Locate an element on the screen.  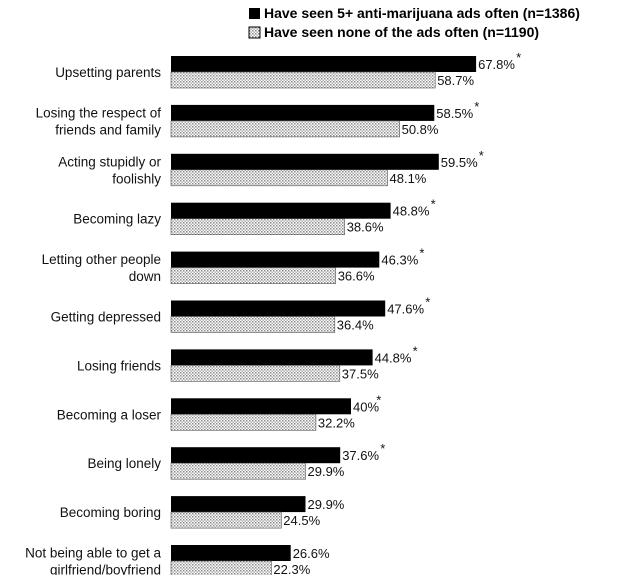
category-label: Acting stupidly or foolishly is located at coordinates (109, 170).